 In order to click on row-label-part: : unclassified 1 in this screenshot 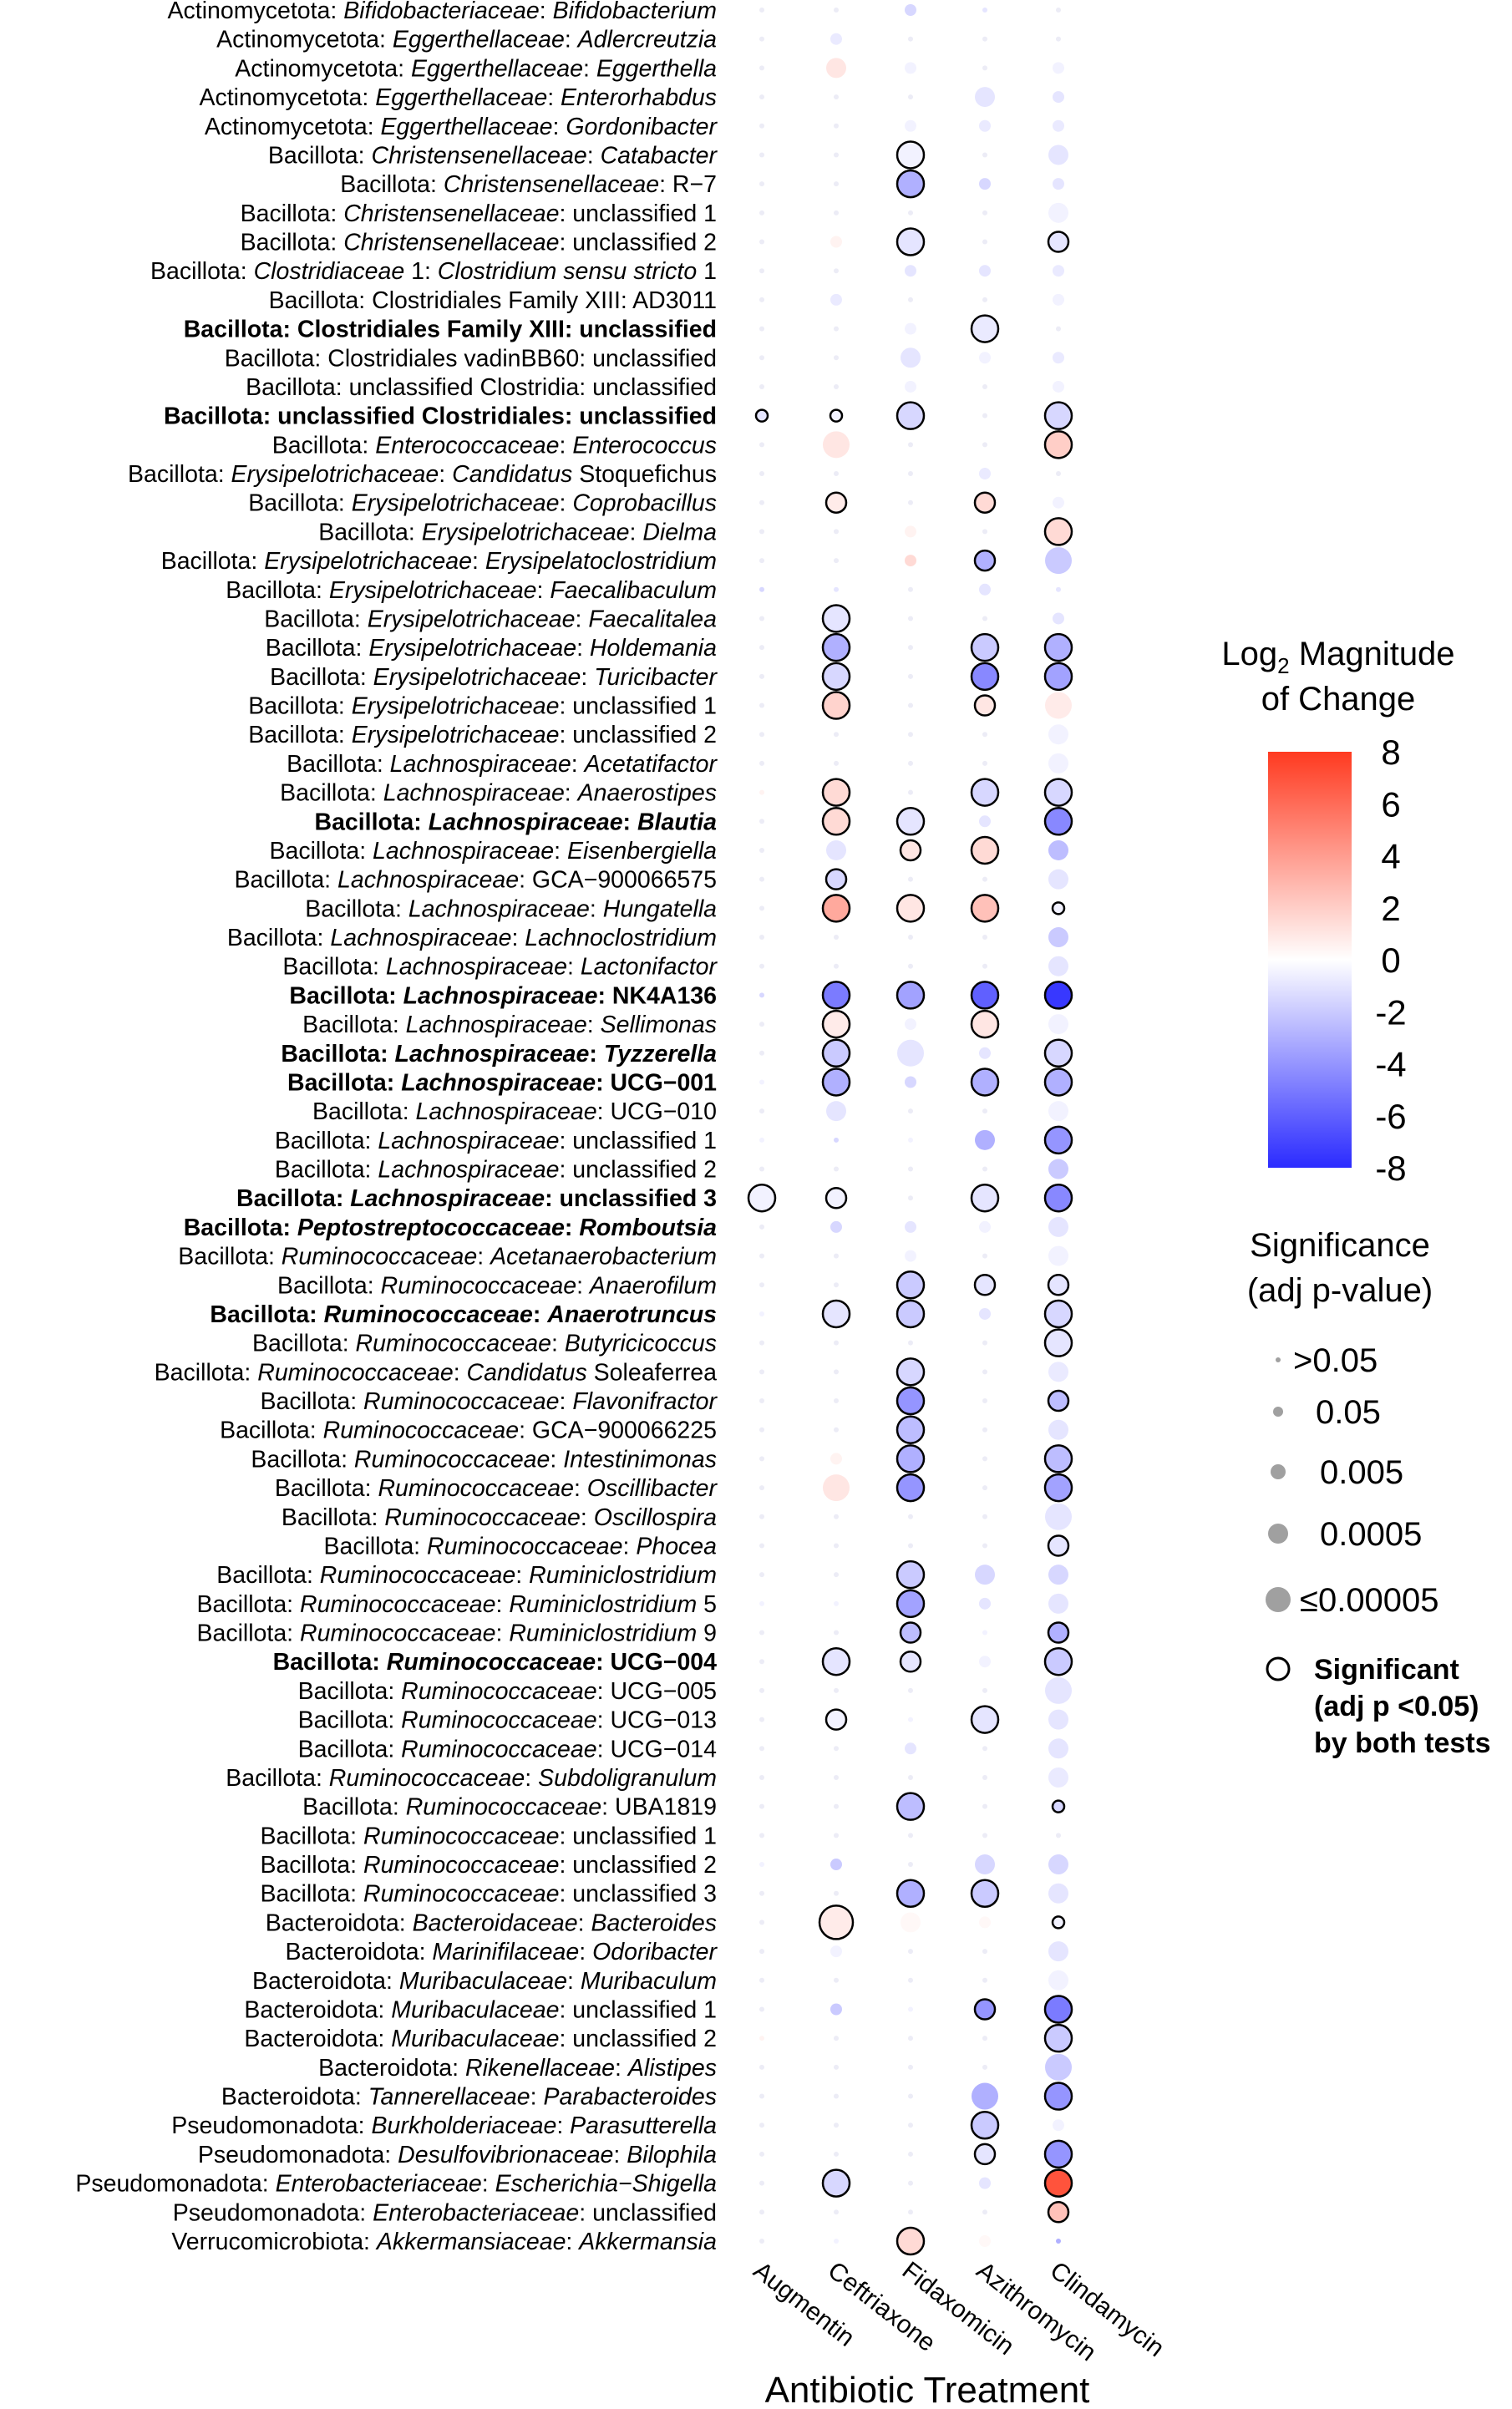, I will do `click(638, 1141)`.